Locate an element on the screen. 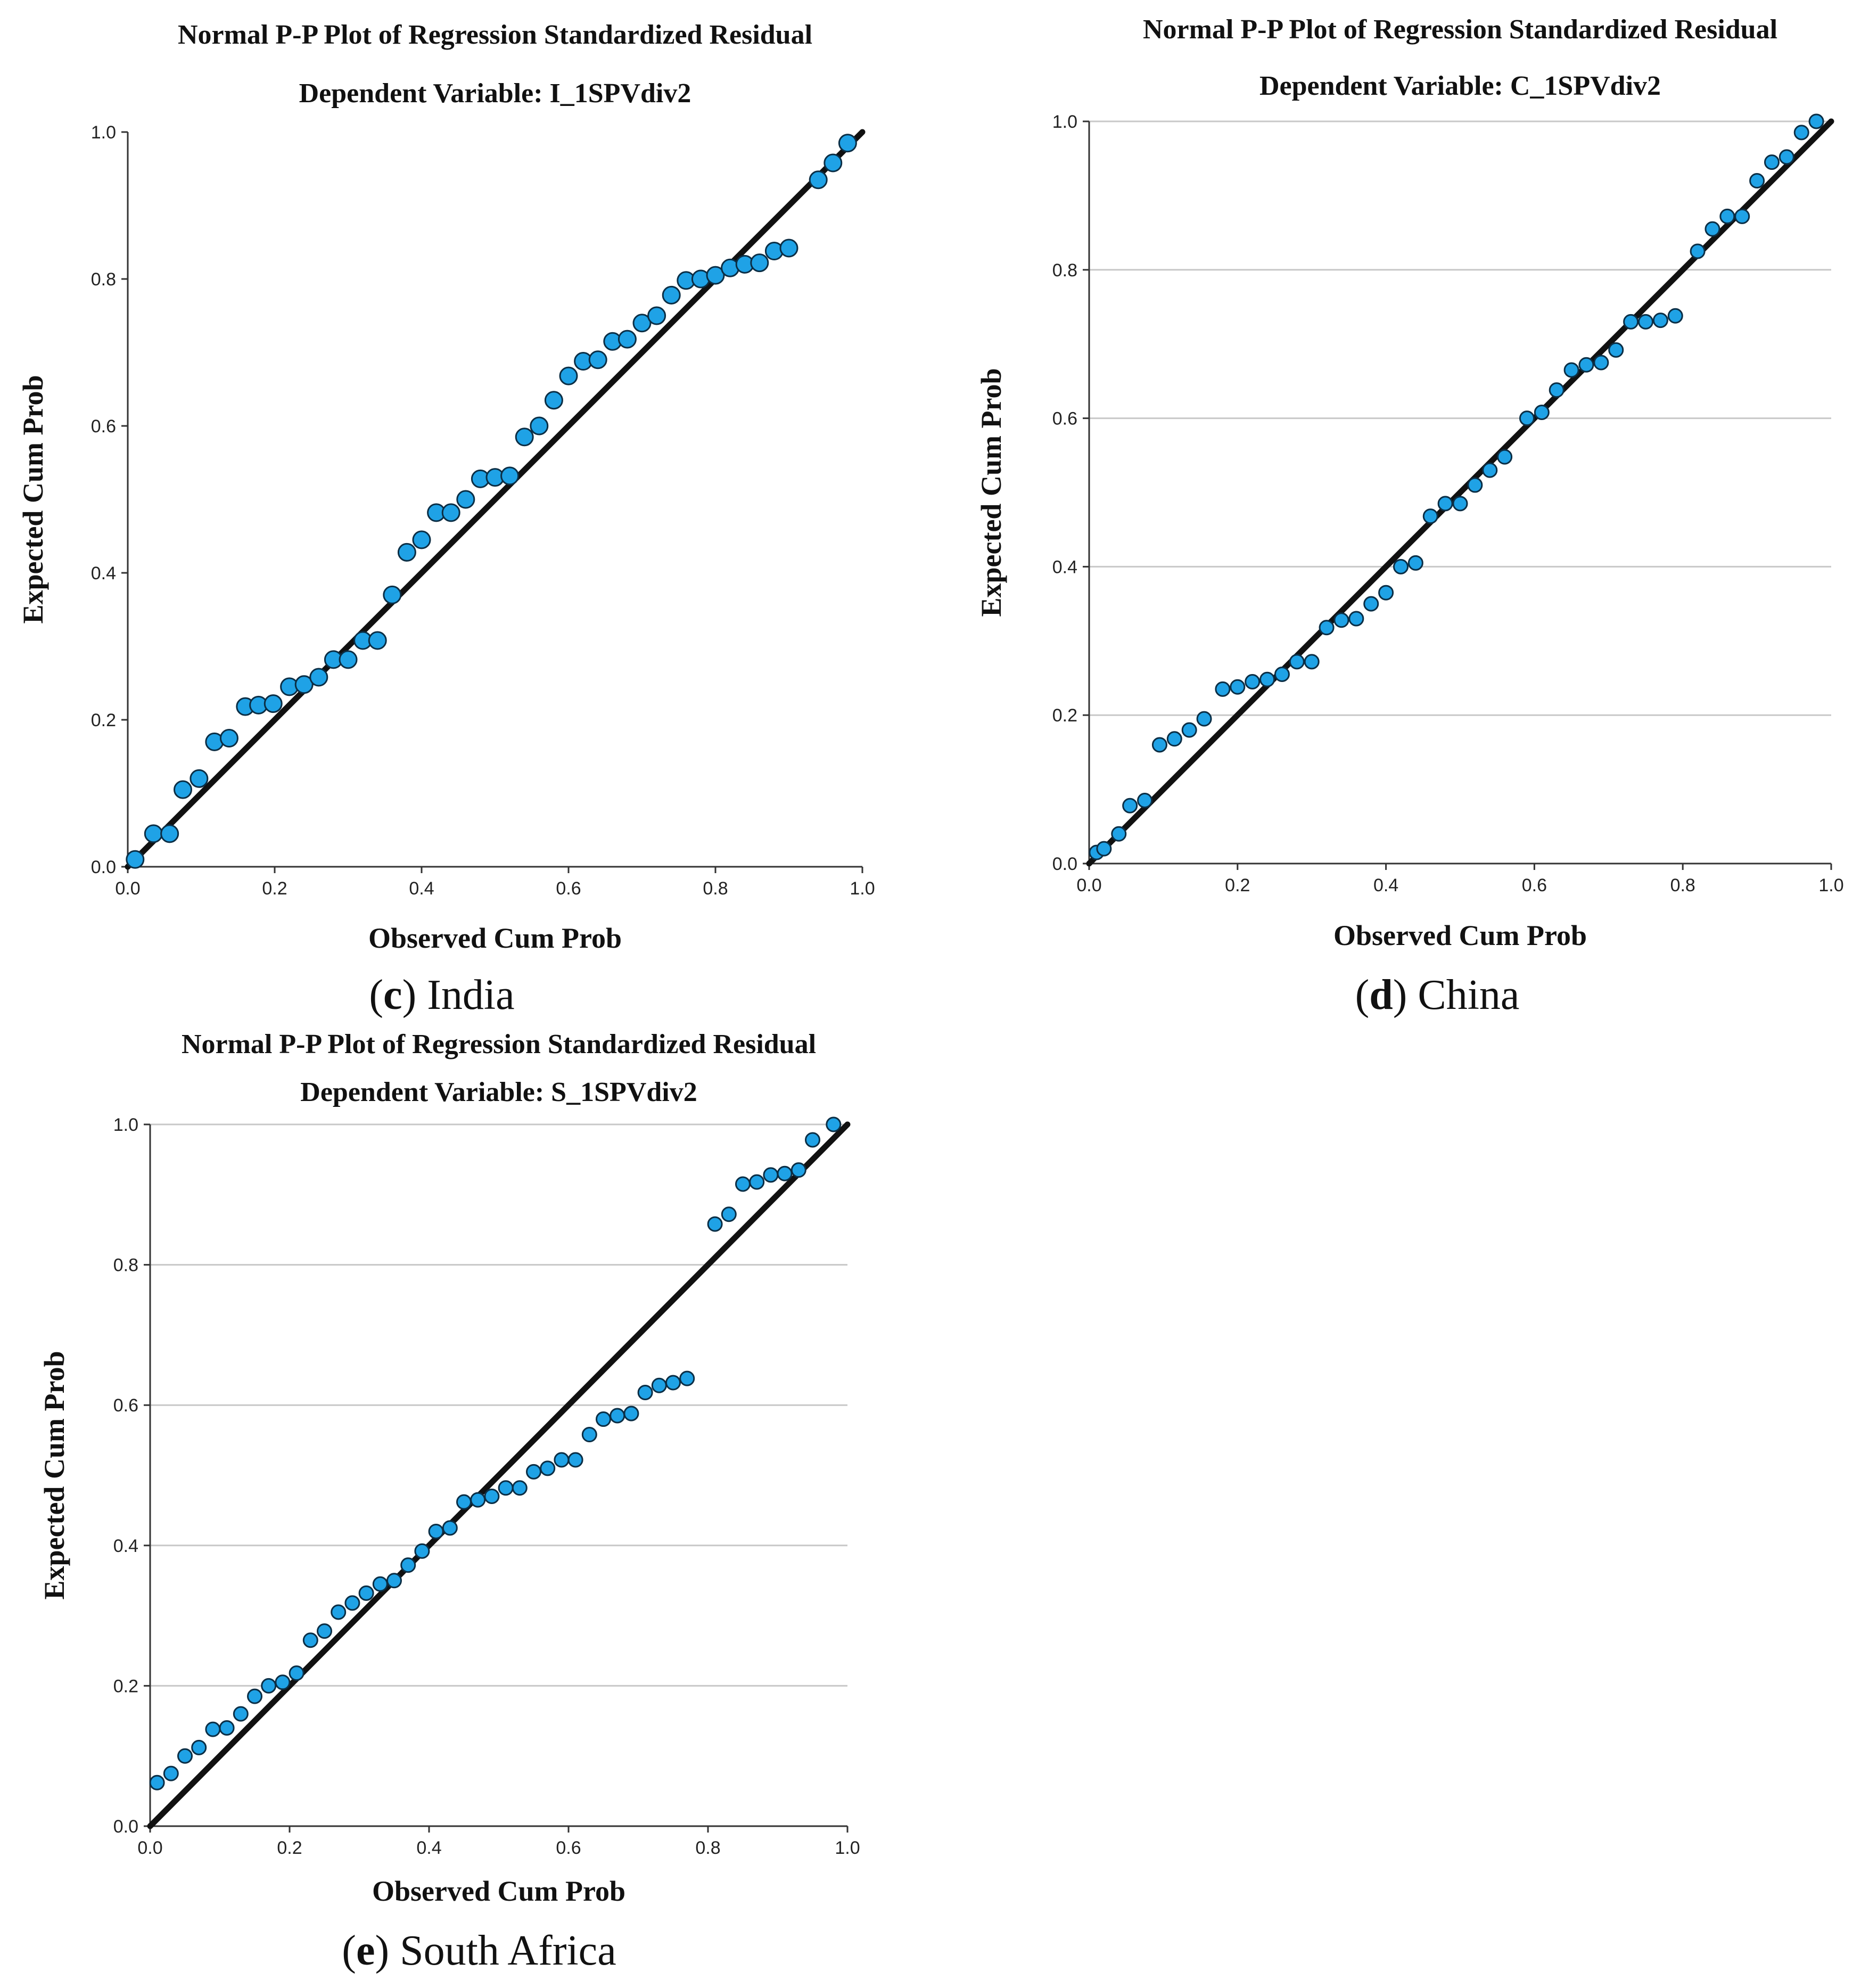 Image resolution: width=1861 pixels, height=1988 pixels. caption-text: China is located at coordinates (1463, 995).